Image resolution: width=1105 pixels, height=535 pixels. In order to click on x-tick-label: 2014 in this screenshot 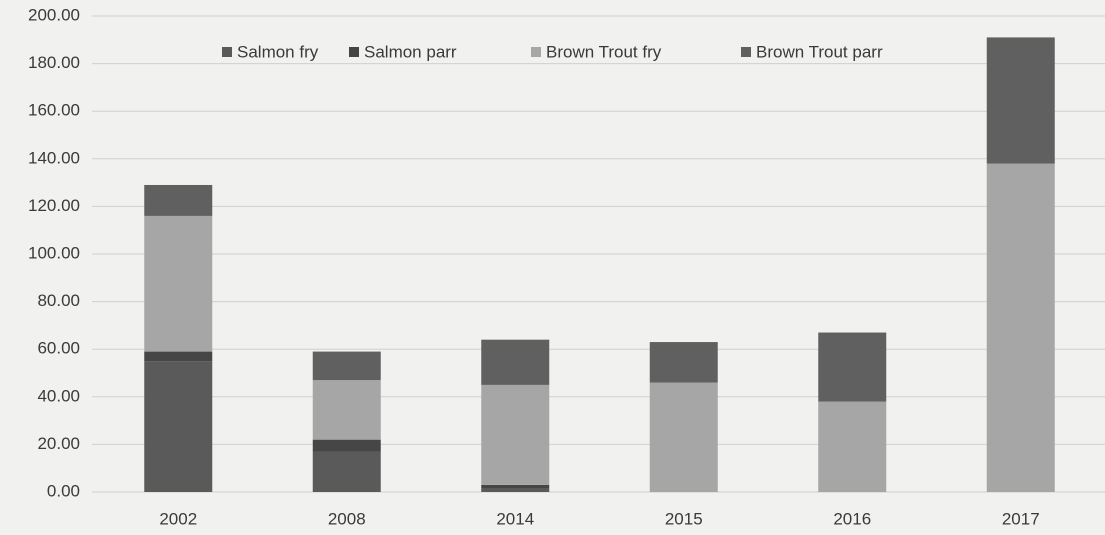, I will do `click(515, 518)`.